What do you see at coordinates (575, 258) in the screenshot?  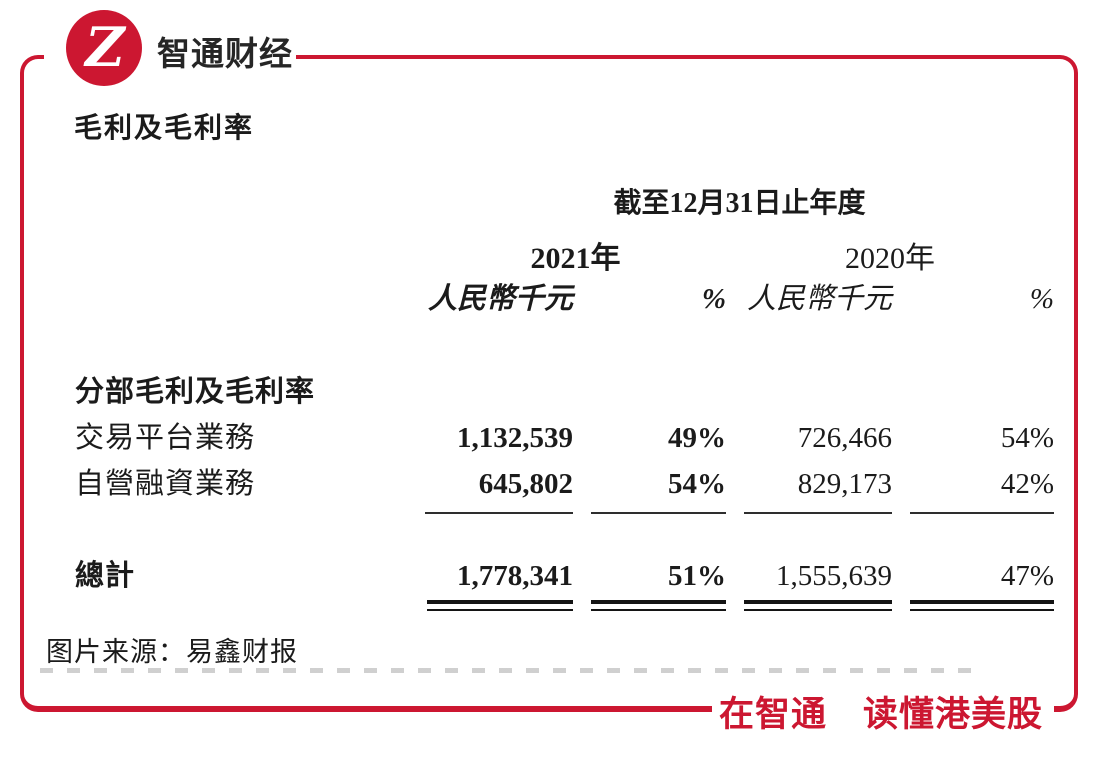 I see `column-year-2021: 2021年` at bounding box center [575, 258].